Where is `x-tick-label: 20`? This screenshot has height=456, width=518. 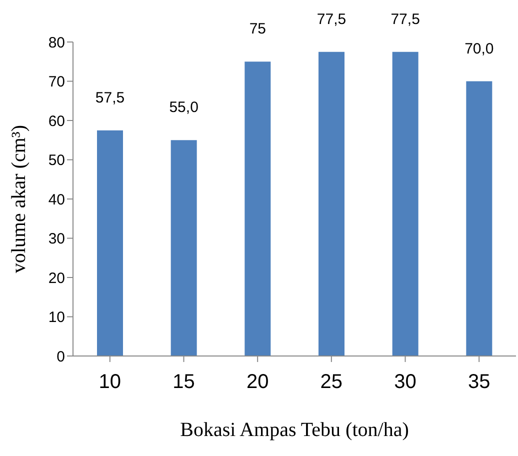 x-tick-label: 20 is located at coordinates (257, 382).